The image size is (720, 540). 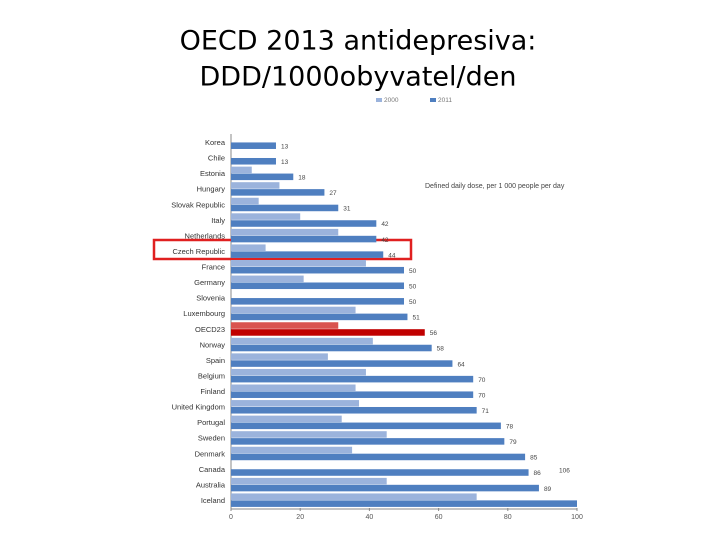 I want to click on title-line: DDD/1000obyvatel/den, so click(x=358, y=77).